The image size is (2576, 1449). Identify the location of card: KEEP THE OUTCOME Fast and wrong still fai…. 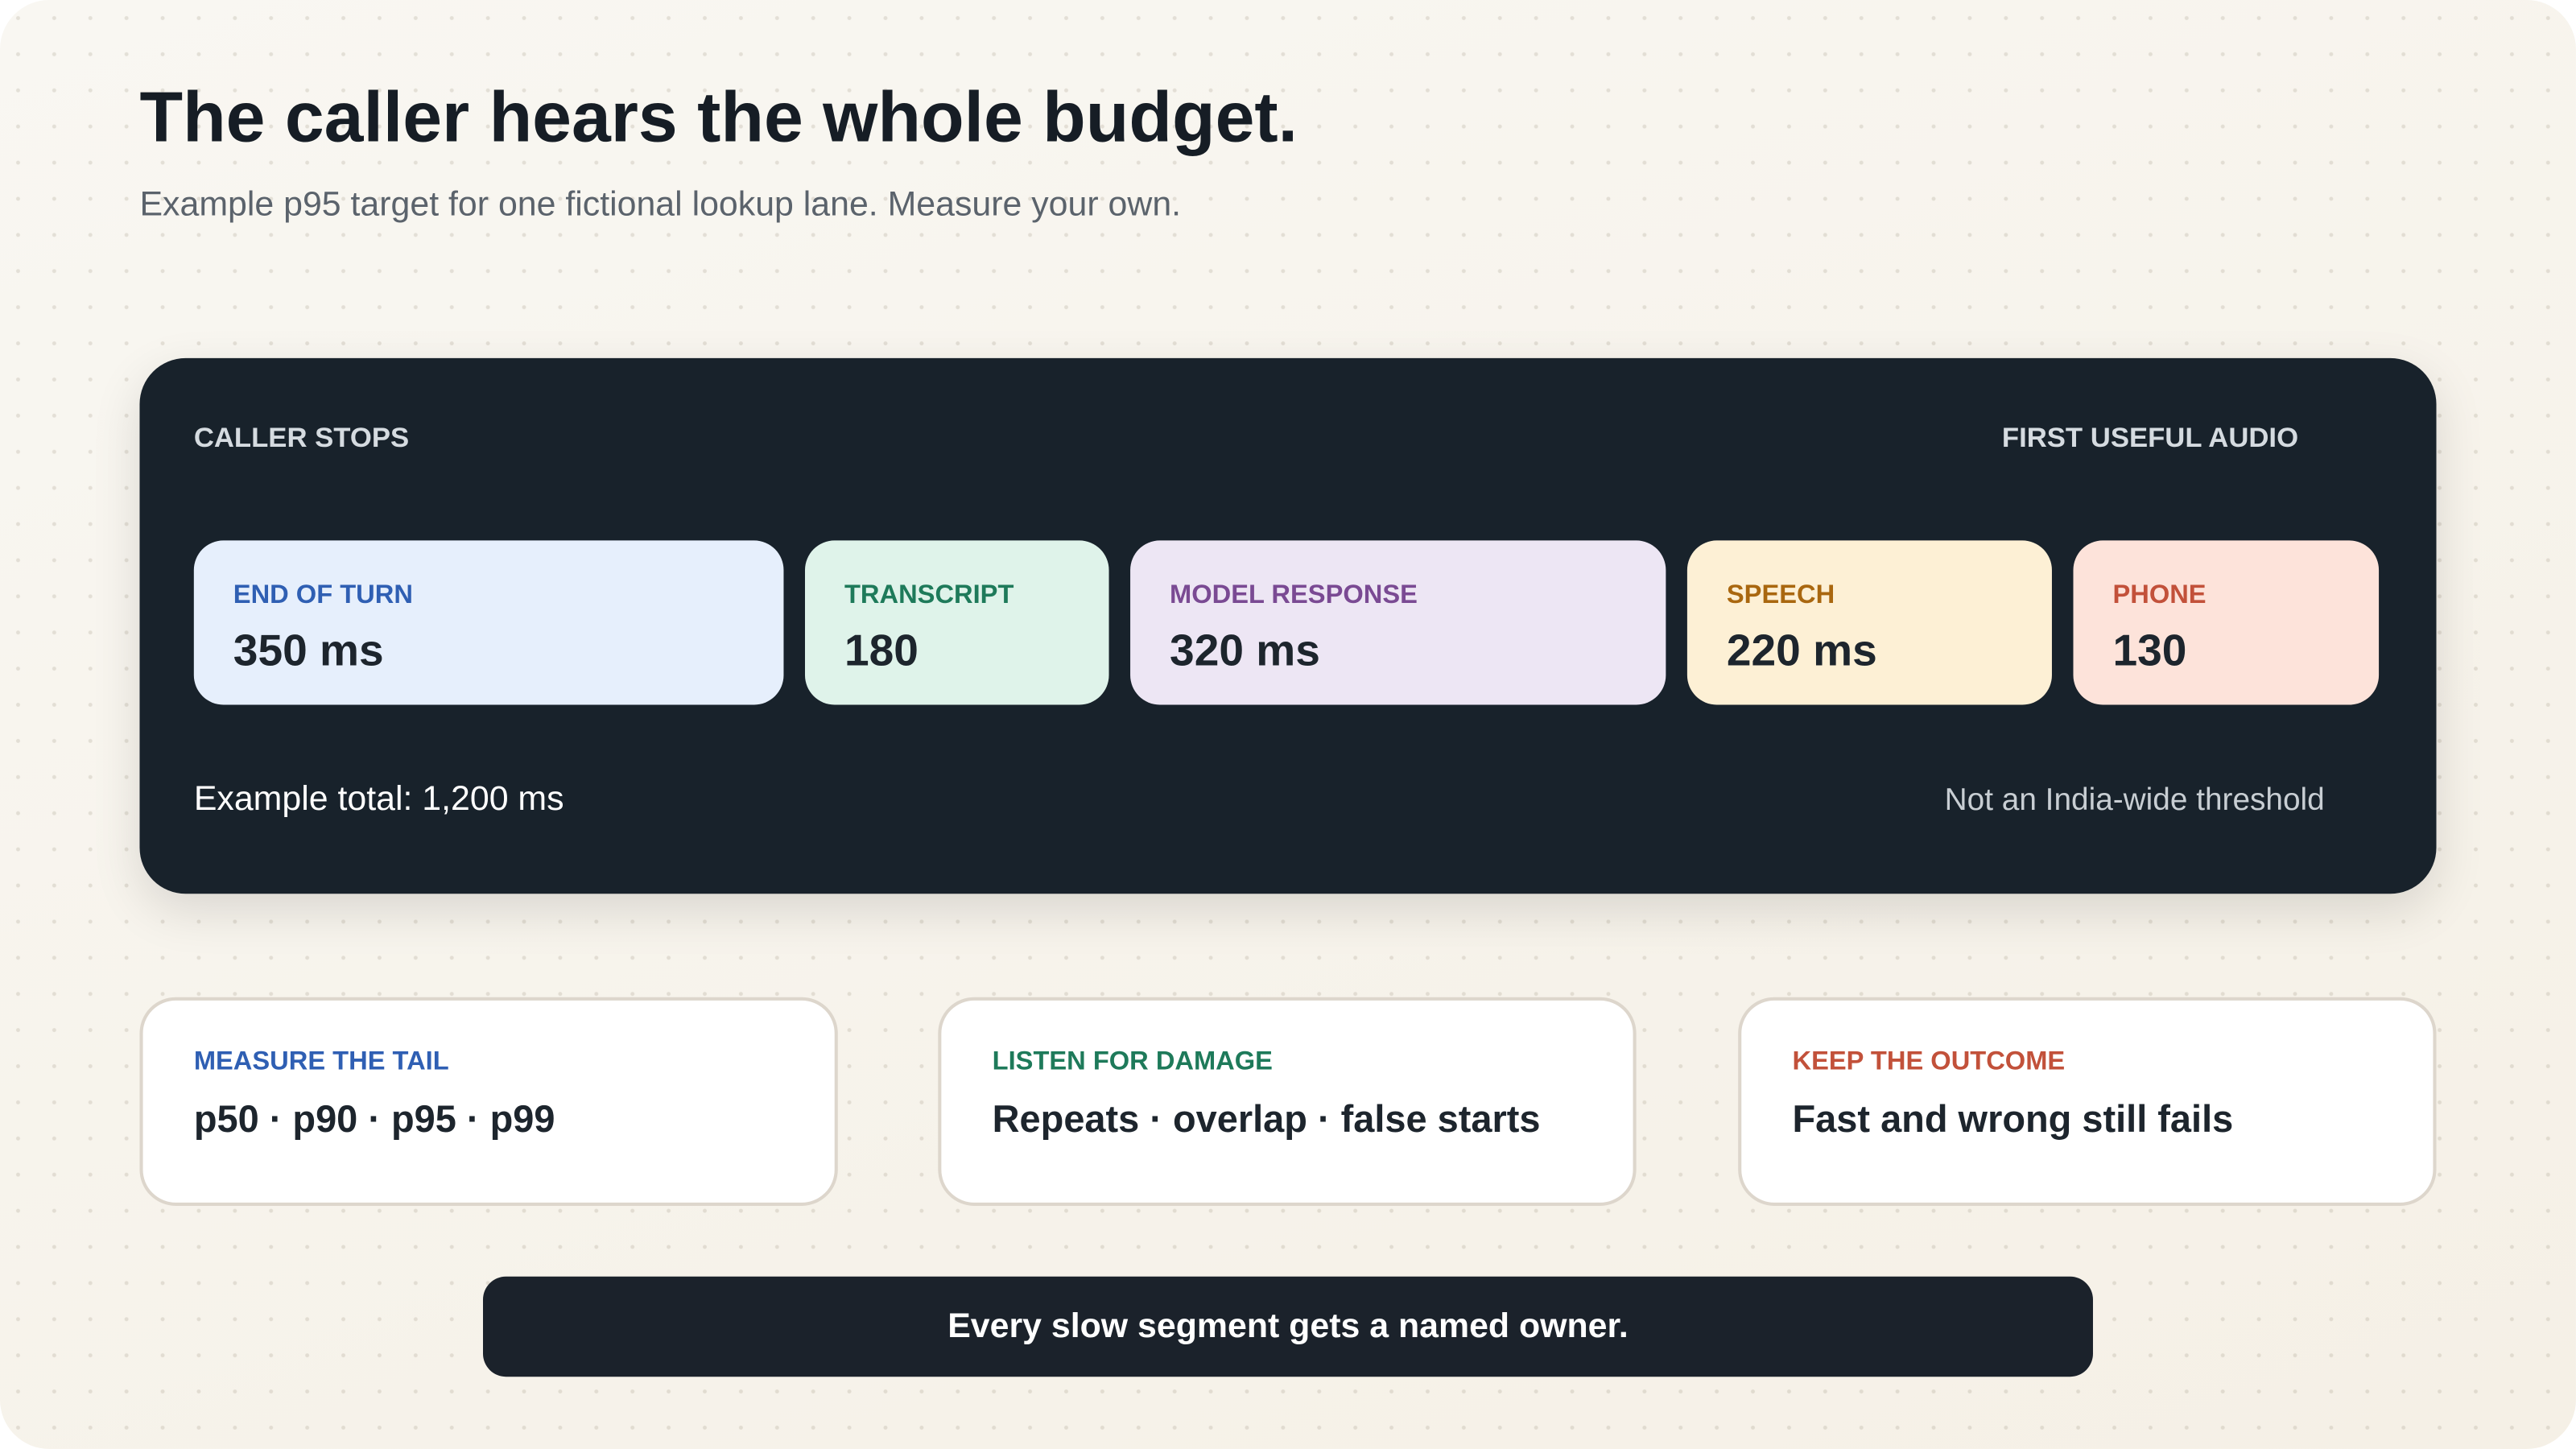
(2087, 1101).